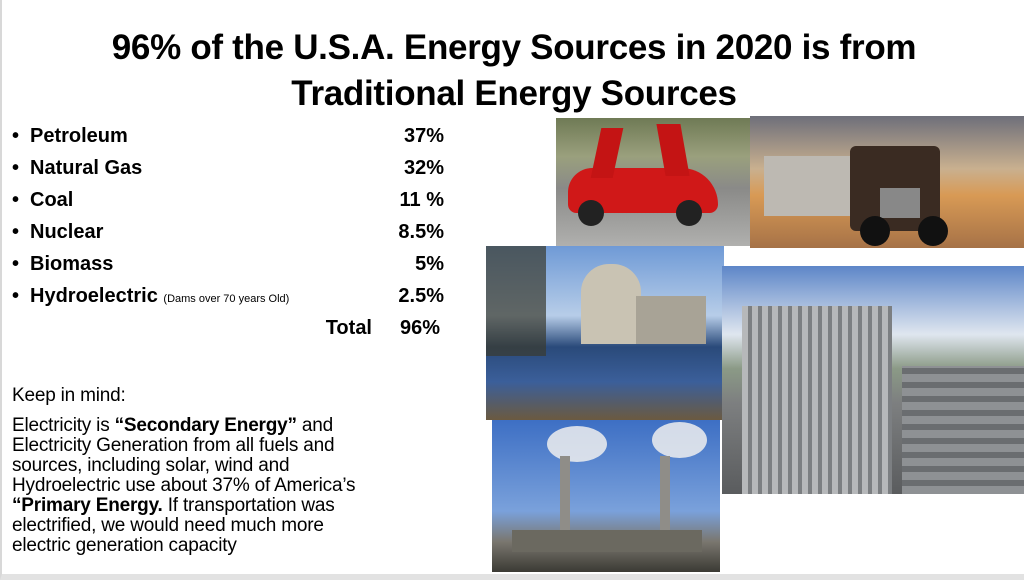  What do you see at coordinates (159, 296) in the screenshot?
I see `source-name: Hydroelectric (Dams over 70 years Old)` at bounding box center [159, 296].